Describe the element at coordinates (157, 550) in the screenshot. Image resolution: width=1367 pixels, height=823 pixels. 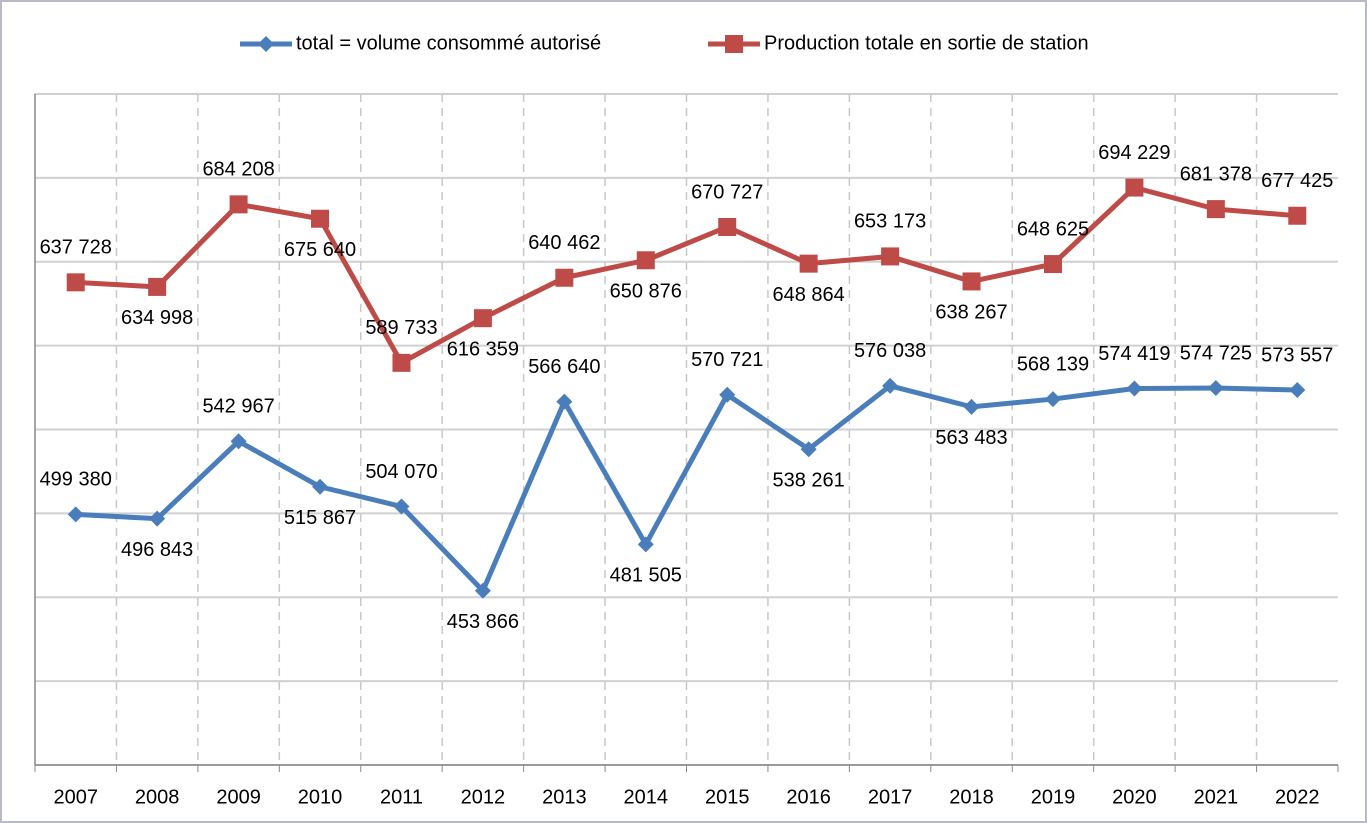
I see `data-label: 496 843` at that location.